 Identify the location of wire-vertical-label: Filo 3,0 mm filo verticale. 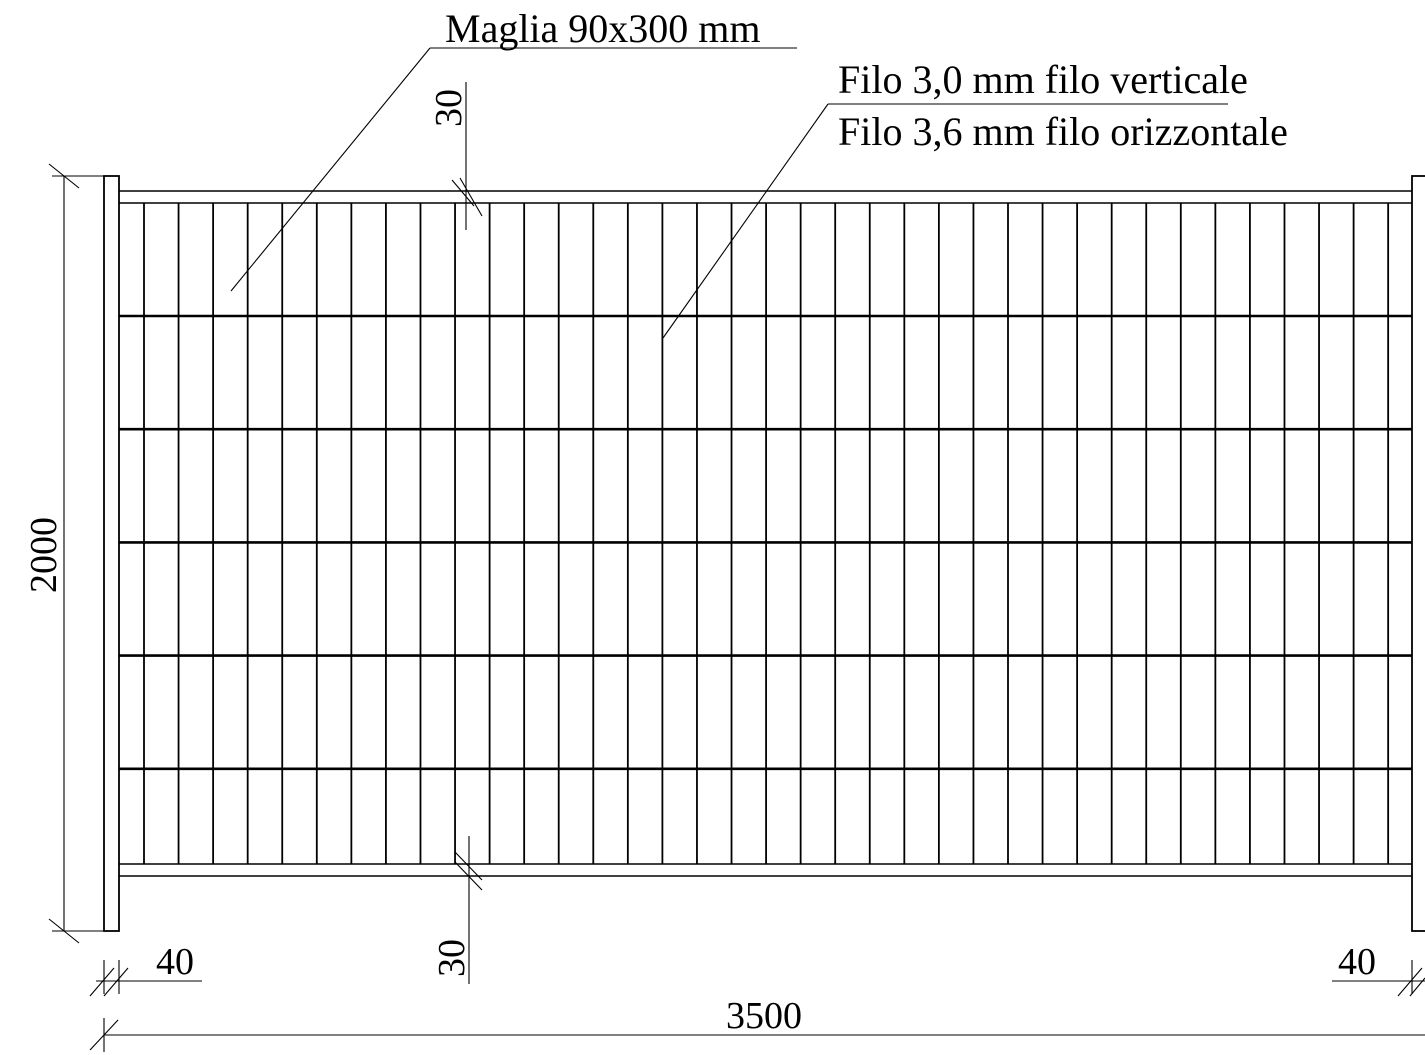
(1043, 79).